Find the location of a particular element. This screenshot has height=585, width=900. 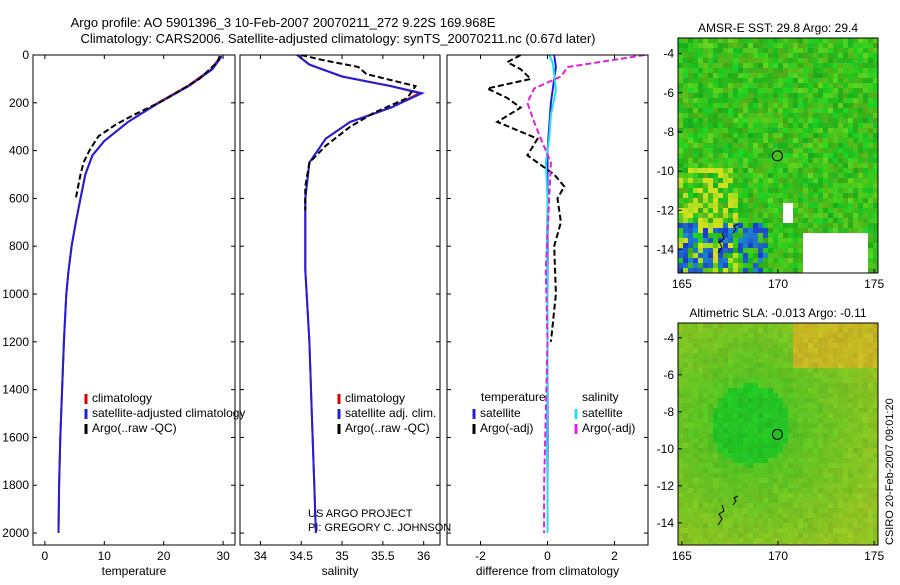

sla-map-cells is located at coordinates (778, 434).